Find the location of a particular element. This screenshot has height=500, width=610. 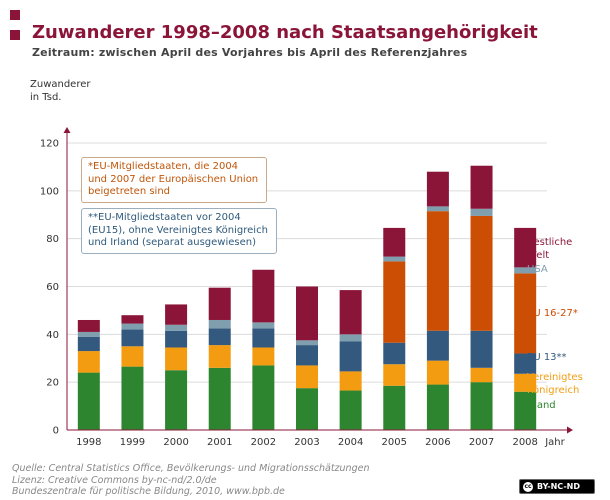

x-tick-label: 2000 is located at coordinates (175, 442).